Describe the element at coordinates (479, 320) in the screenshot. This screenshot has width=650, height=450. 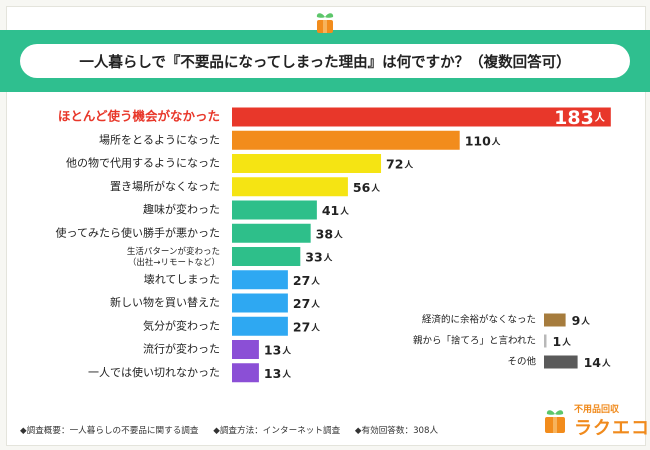
I see `side-category-label: 経済的に余裕がなくなった` at that location.